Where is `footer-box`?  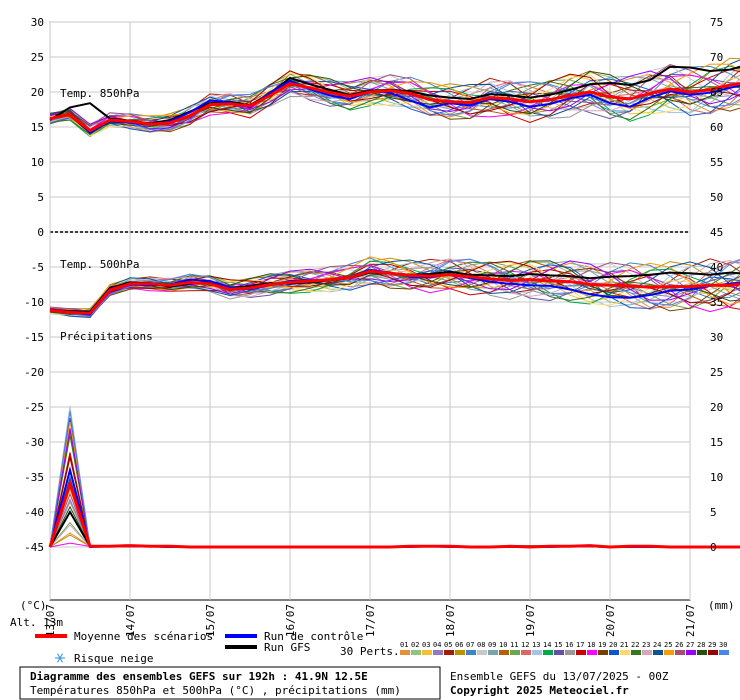
footer-box is located at coordinates (230, 683).